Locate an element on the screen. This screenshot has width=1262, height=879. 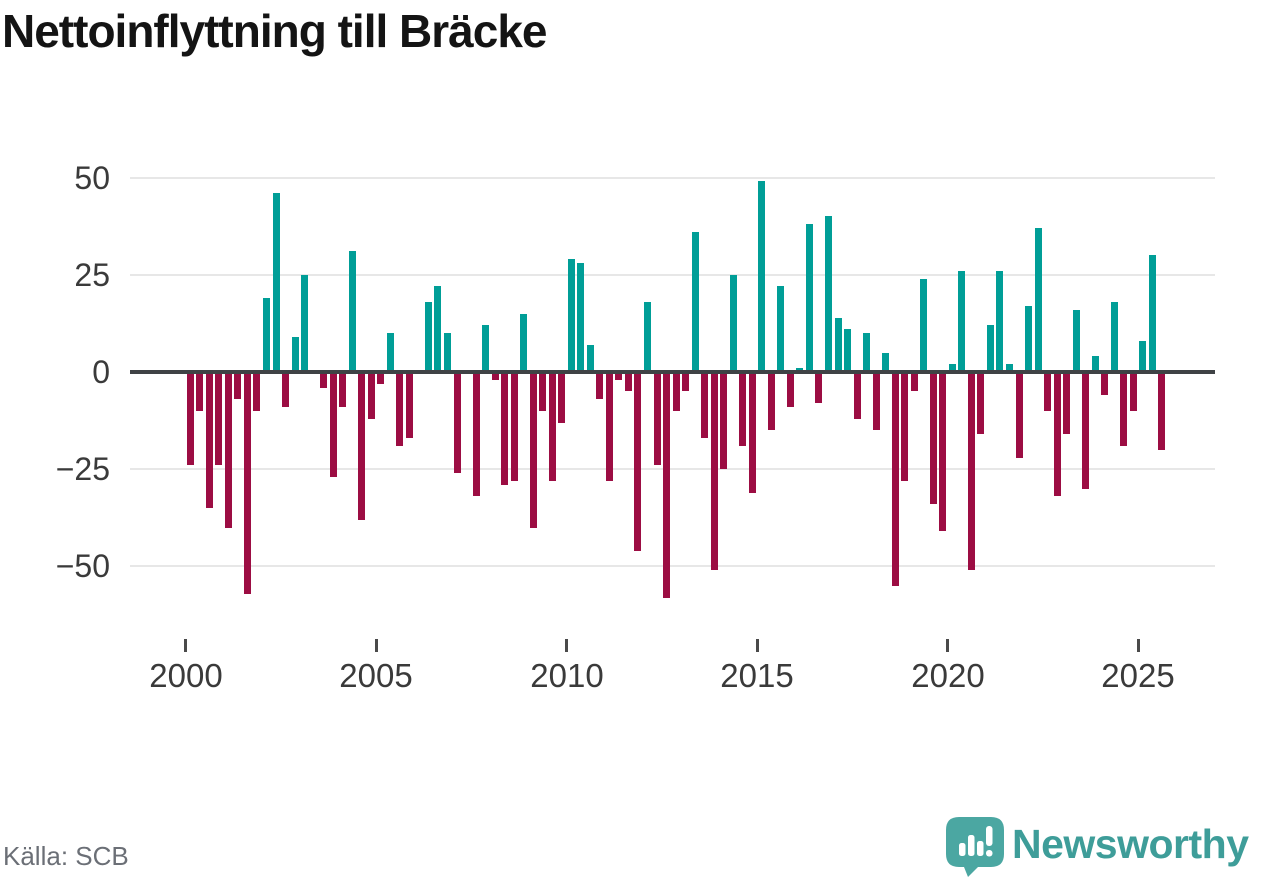
source-note: Källa: SCB is located at coordinates (66, 856).